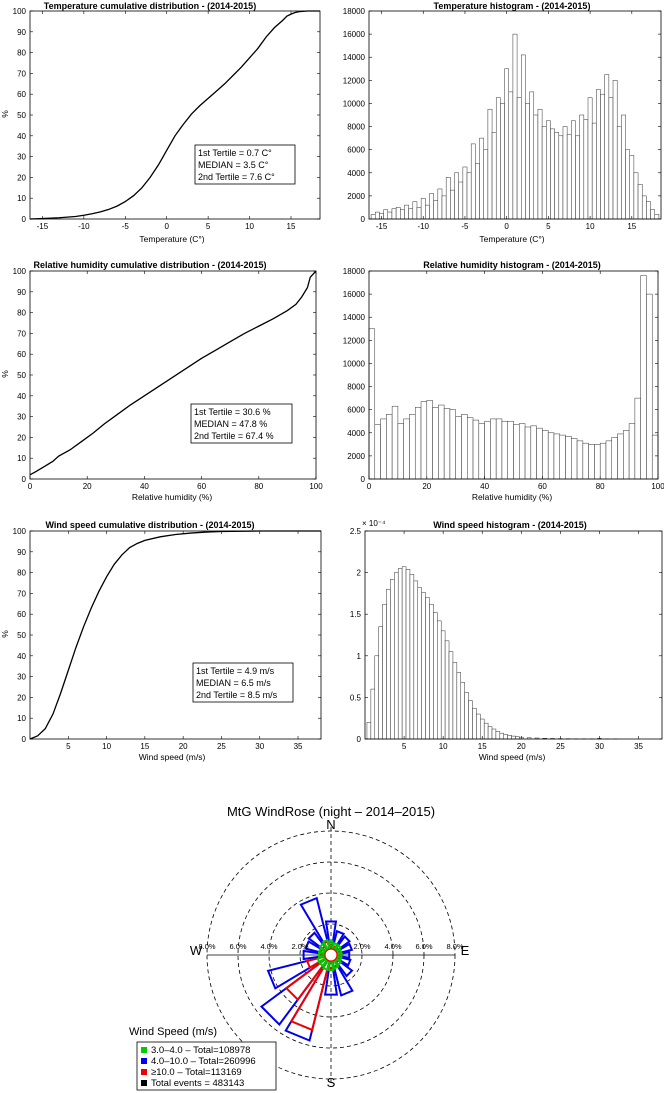 This screenshot has width=664, height=1093. Describe the element at coordinates (465, 226) in the screenshot. I see `plot-1-xtick-label: -5` at that location.